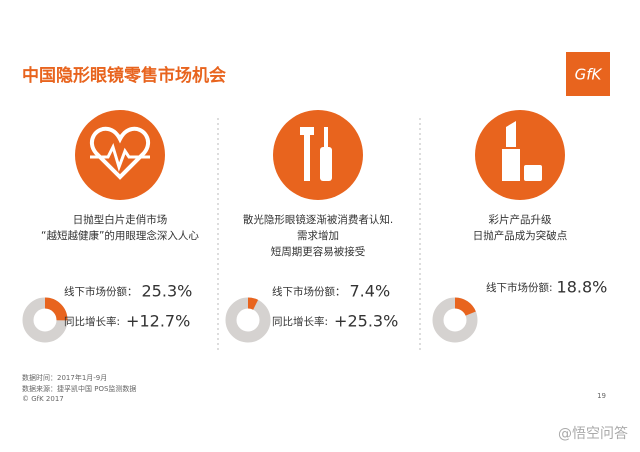 The image size is (640, 452). Describe the element at coordinates (593, 433) in the screenshot. I see `watermark: @悟空问答` at that location.